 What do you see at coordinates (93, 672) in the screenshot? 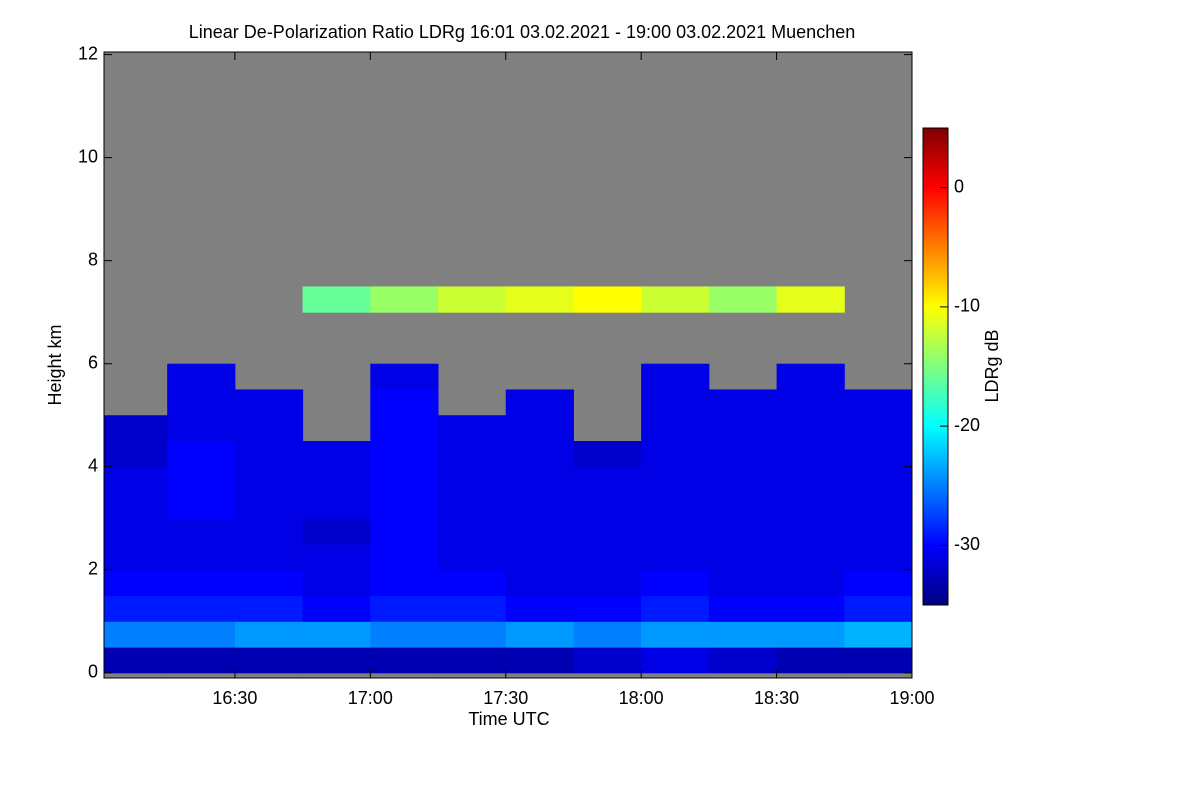
I see `y-tick-label: 0` at bounding box center [93, 672].